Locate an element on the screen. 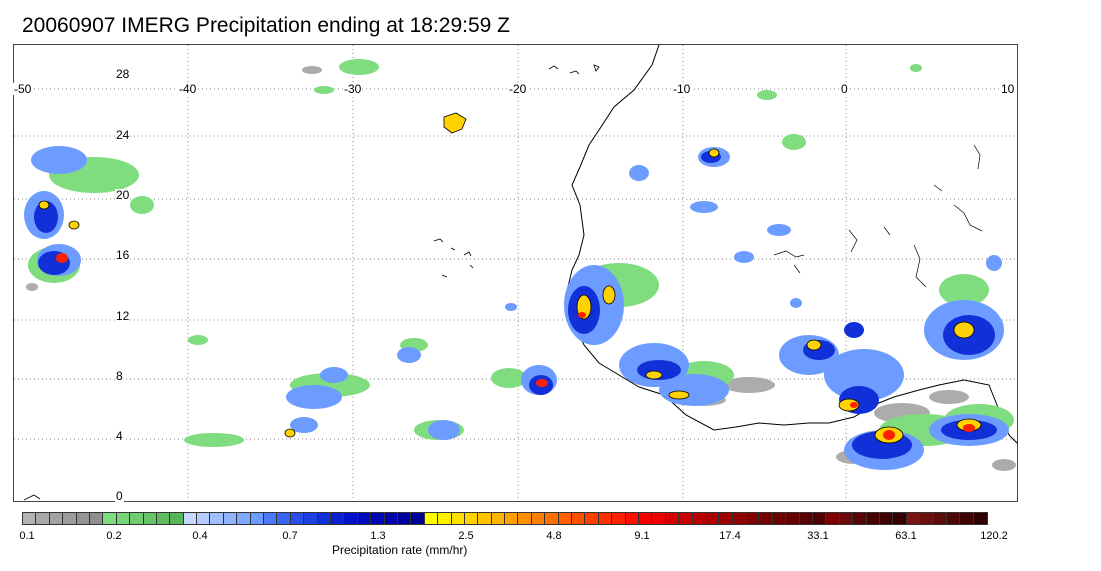  lat-label-4: 4 is located at coordinates (119, 436).